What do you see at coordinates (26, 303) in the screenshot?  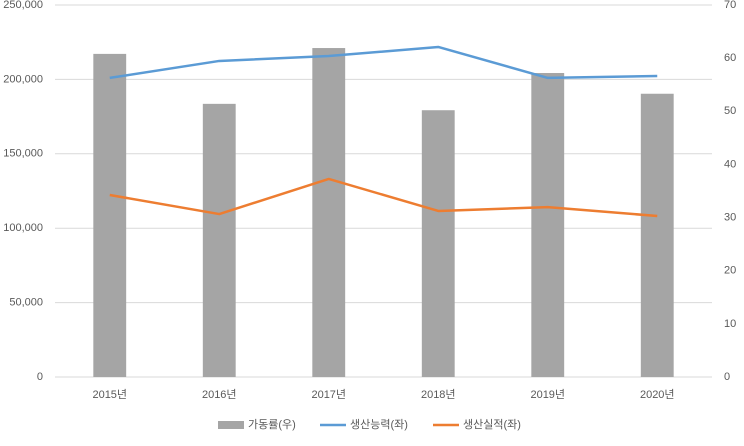 I see `y-tick-label: 50,000` at bounding box center [26, 303].